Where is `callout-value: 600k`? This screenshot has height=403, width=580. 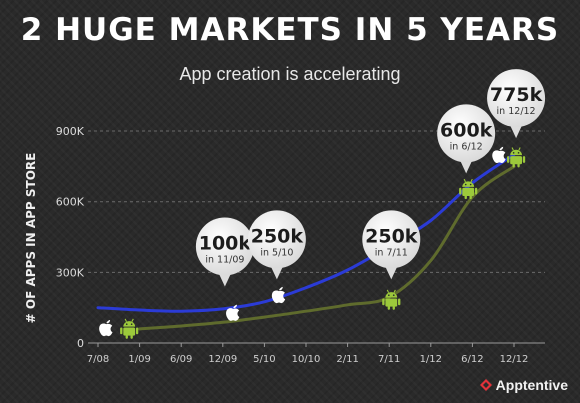
callout-value: 600k is located at coordinates (466, 130).